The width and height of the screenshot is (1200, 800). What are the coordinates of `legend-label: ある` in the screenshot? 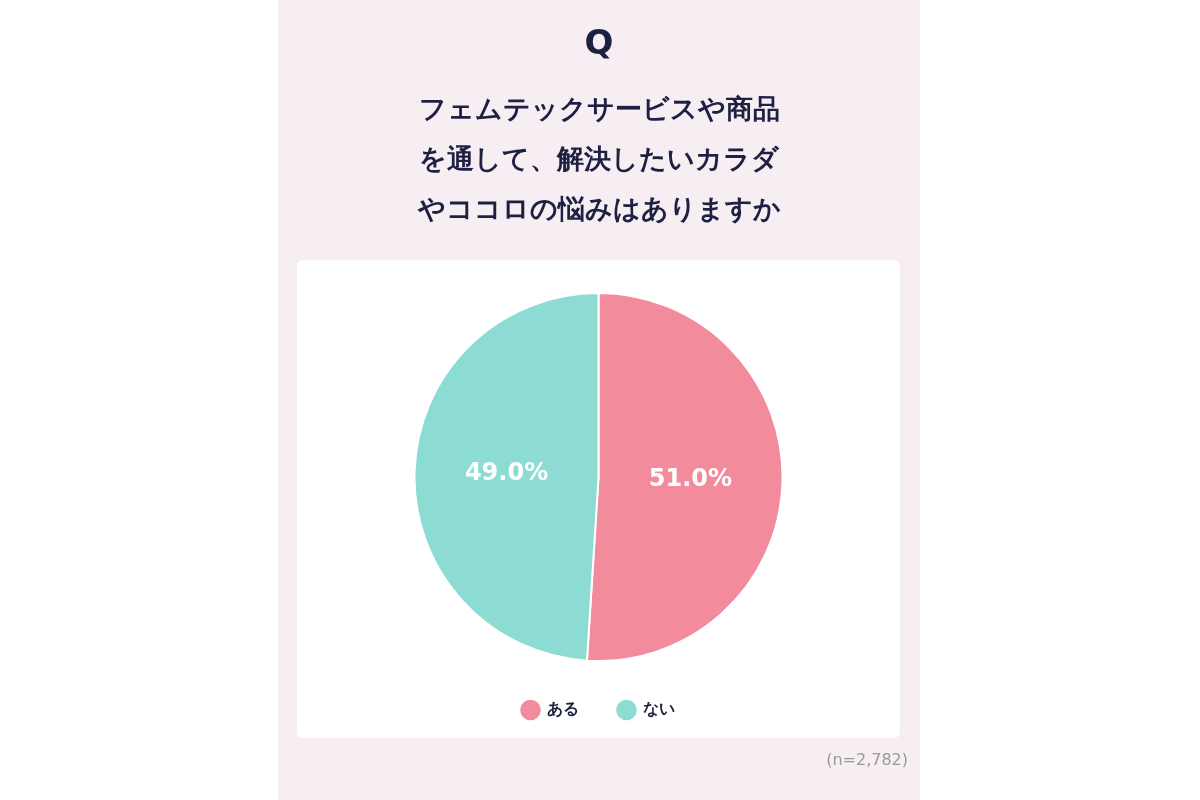 It's located at (562, 709).